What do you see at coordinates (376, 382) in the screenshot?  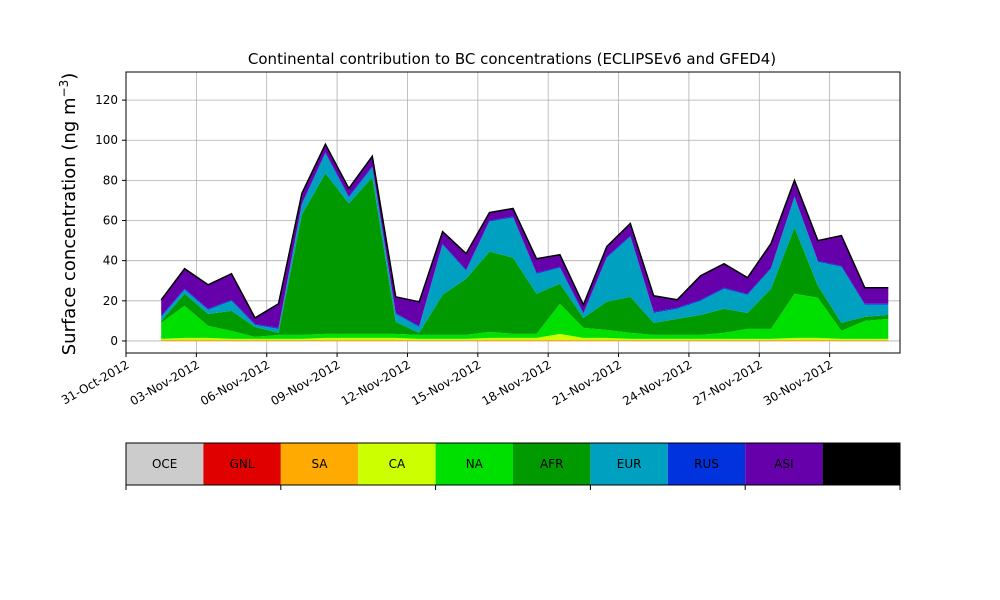 I see `x-tick-label: 12-Nov-2012` at bounding box center [376, 382].